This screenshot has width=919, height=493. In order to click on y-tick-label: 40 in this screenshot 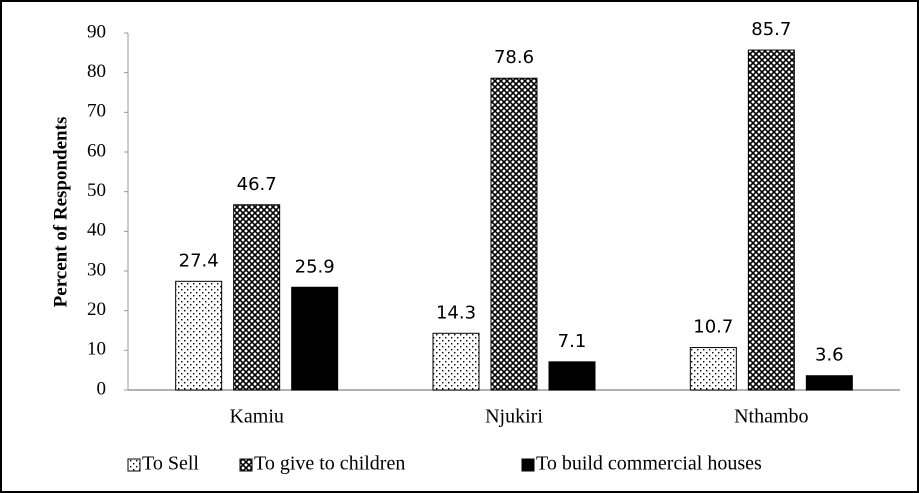, I will do `click(96, 230)`.